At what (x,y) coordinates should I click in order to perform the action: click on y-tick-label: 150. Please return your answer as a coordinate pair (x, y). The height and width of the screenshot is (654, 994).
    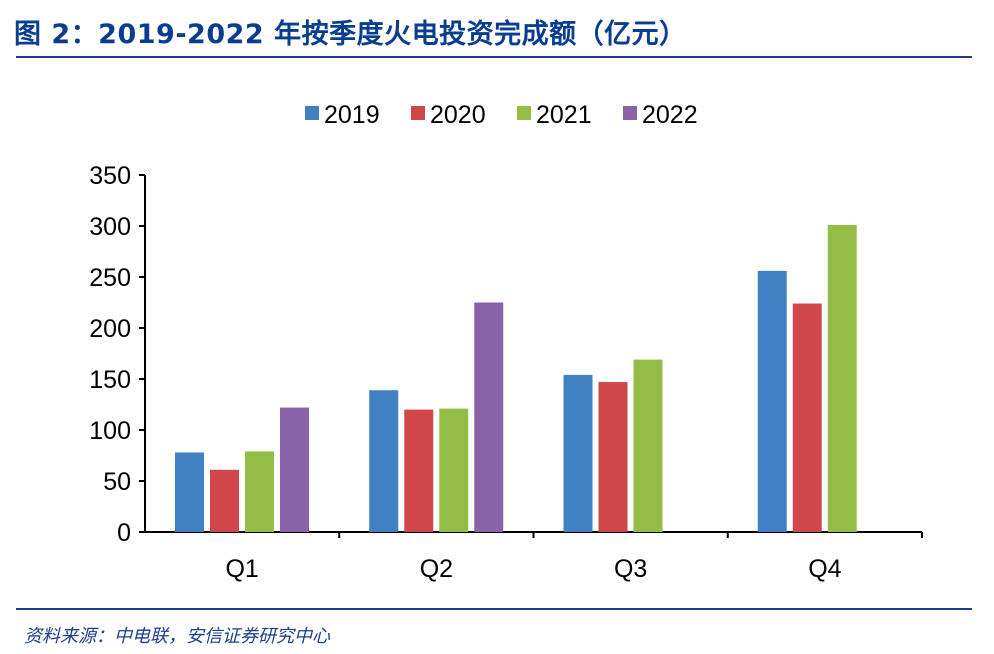
    Looking at the image, I should click on (110, 380).